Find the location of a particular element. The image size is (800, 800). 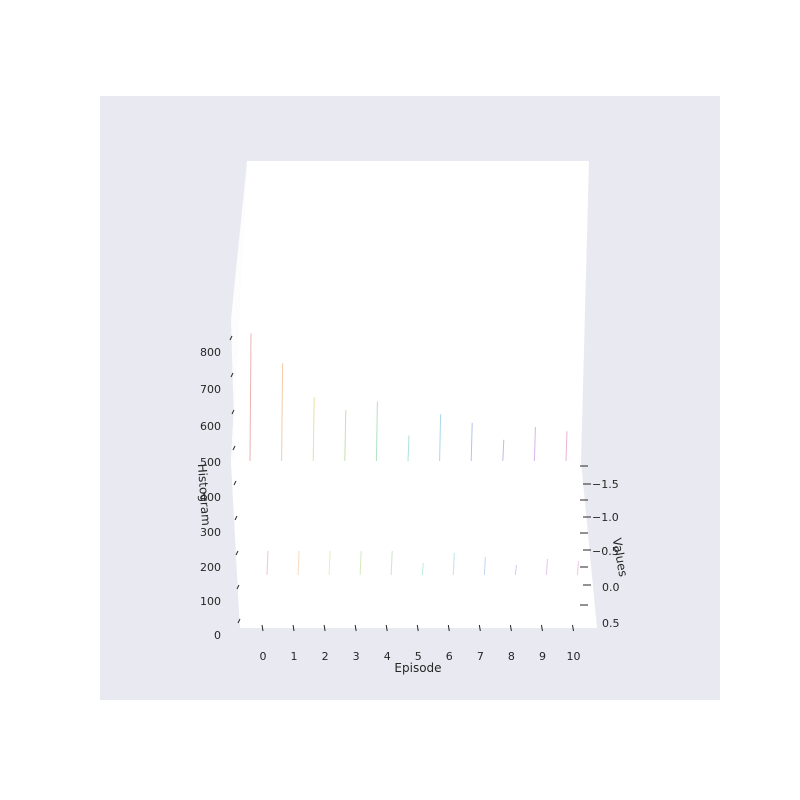

x-tick-label: 6 is located at coordinates (449, 656).